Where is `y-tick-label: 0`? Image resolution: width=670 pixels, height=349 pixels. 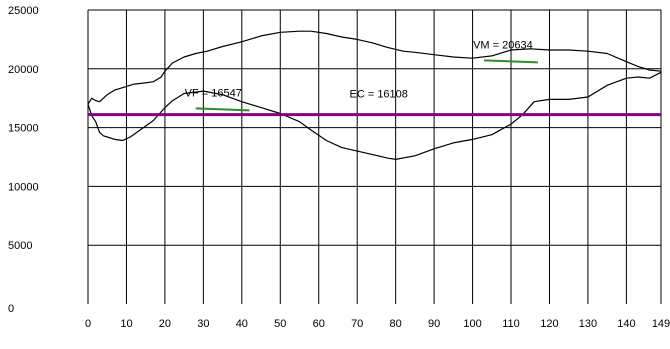
y-tick-label: 0 is located at coordinates (11, 309).